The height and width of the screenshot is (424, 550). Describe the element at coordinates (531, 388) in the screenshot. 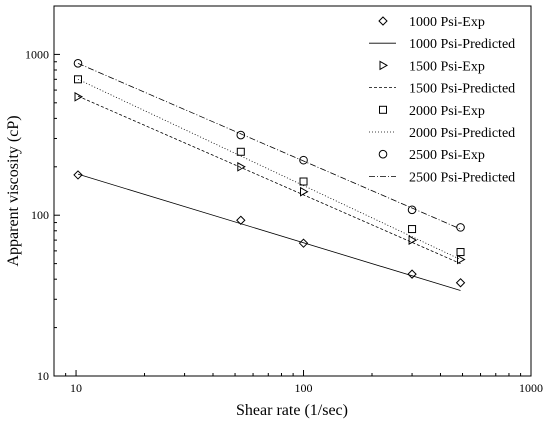

I see `x-tick-label: 1000` at that location.